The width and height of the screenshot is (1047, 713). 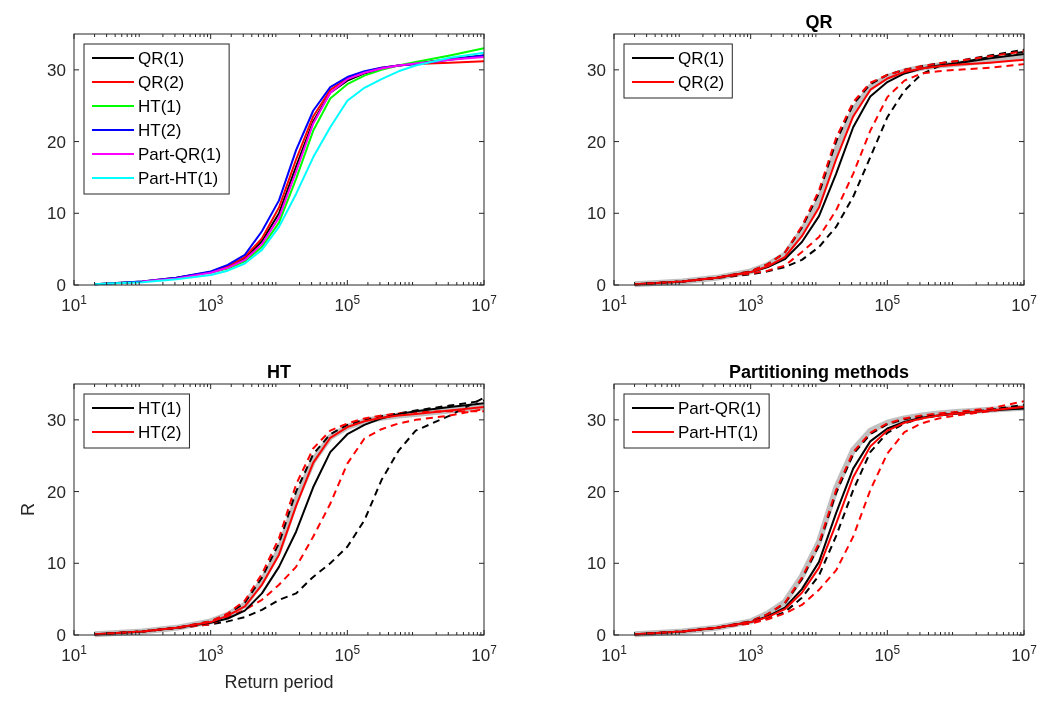 I want to click on y-axis-title: R, so click(x=28, y=509).